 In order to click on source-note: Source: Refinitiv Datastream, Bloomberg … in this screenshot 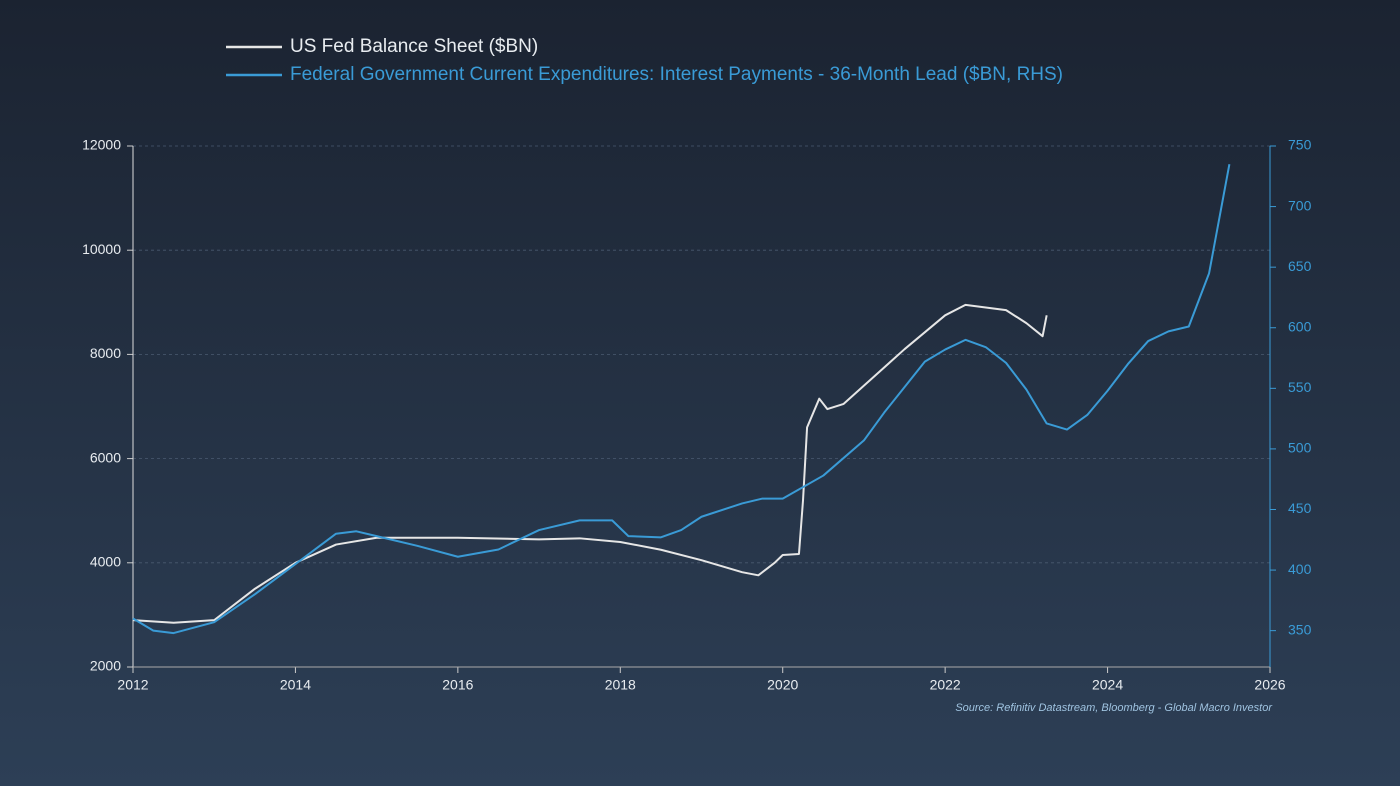, I will do `click(1114, 708)`.